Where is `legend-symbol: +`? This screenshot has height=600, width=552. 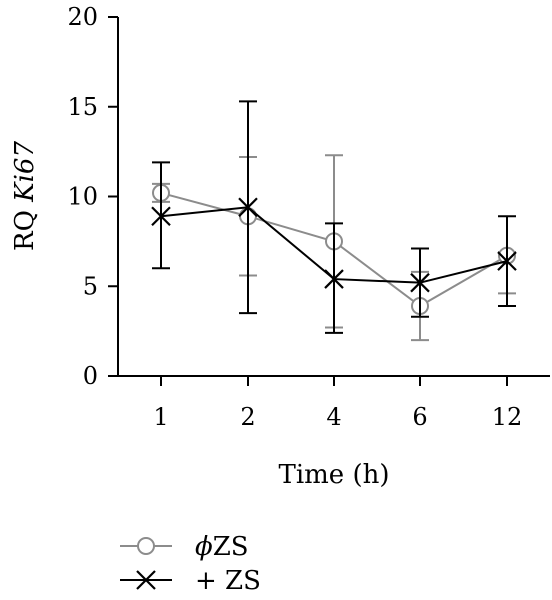
legend-symbol: + is located at coordinates (206, 581).